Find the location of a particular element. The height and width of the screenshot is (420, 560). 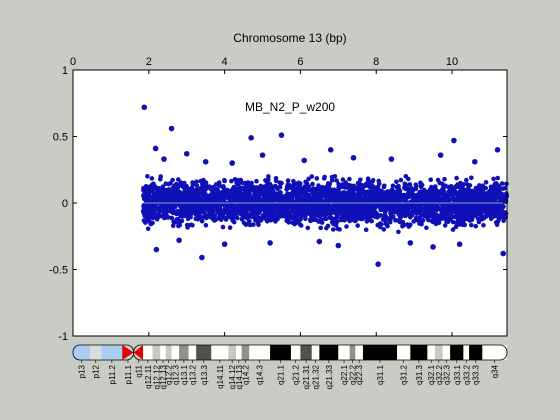

band-label: q12.3 is located at coordinates (175, 374).